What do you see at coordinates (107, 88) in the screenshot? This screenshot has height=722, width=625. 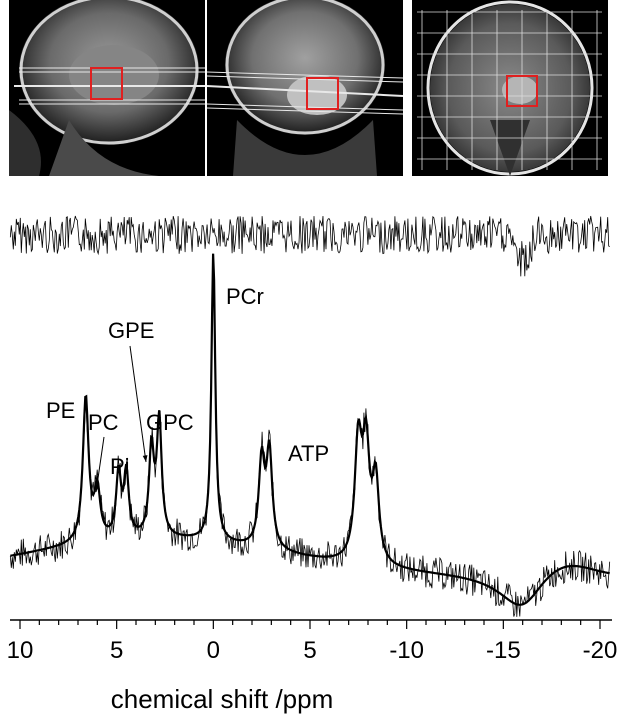 I see `mri-sagittal-image` at bounding box center [107, 88].